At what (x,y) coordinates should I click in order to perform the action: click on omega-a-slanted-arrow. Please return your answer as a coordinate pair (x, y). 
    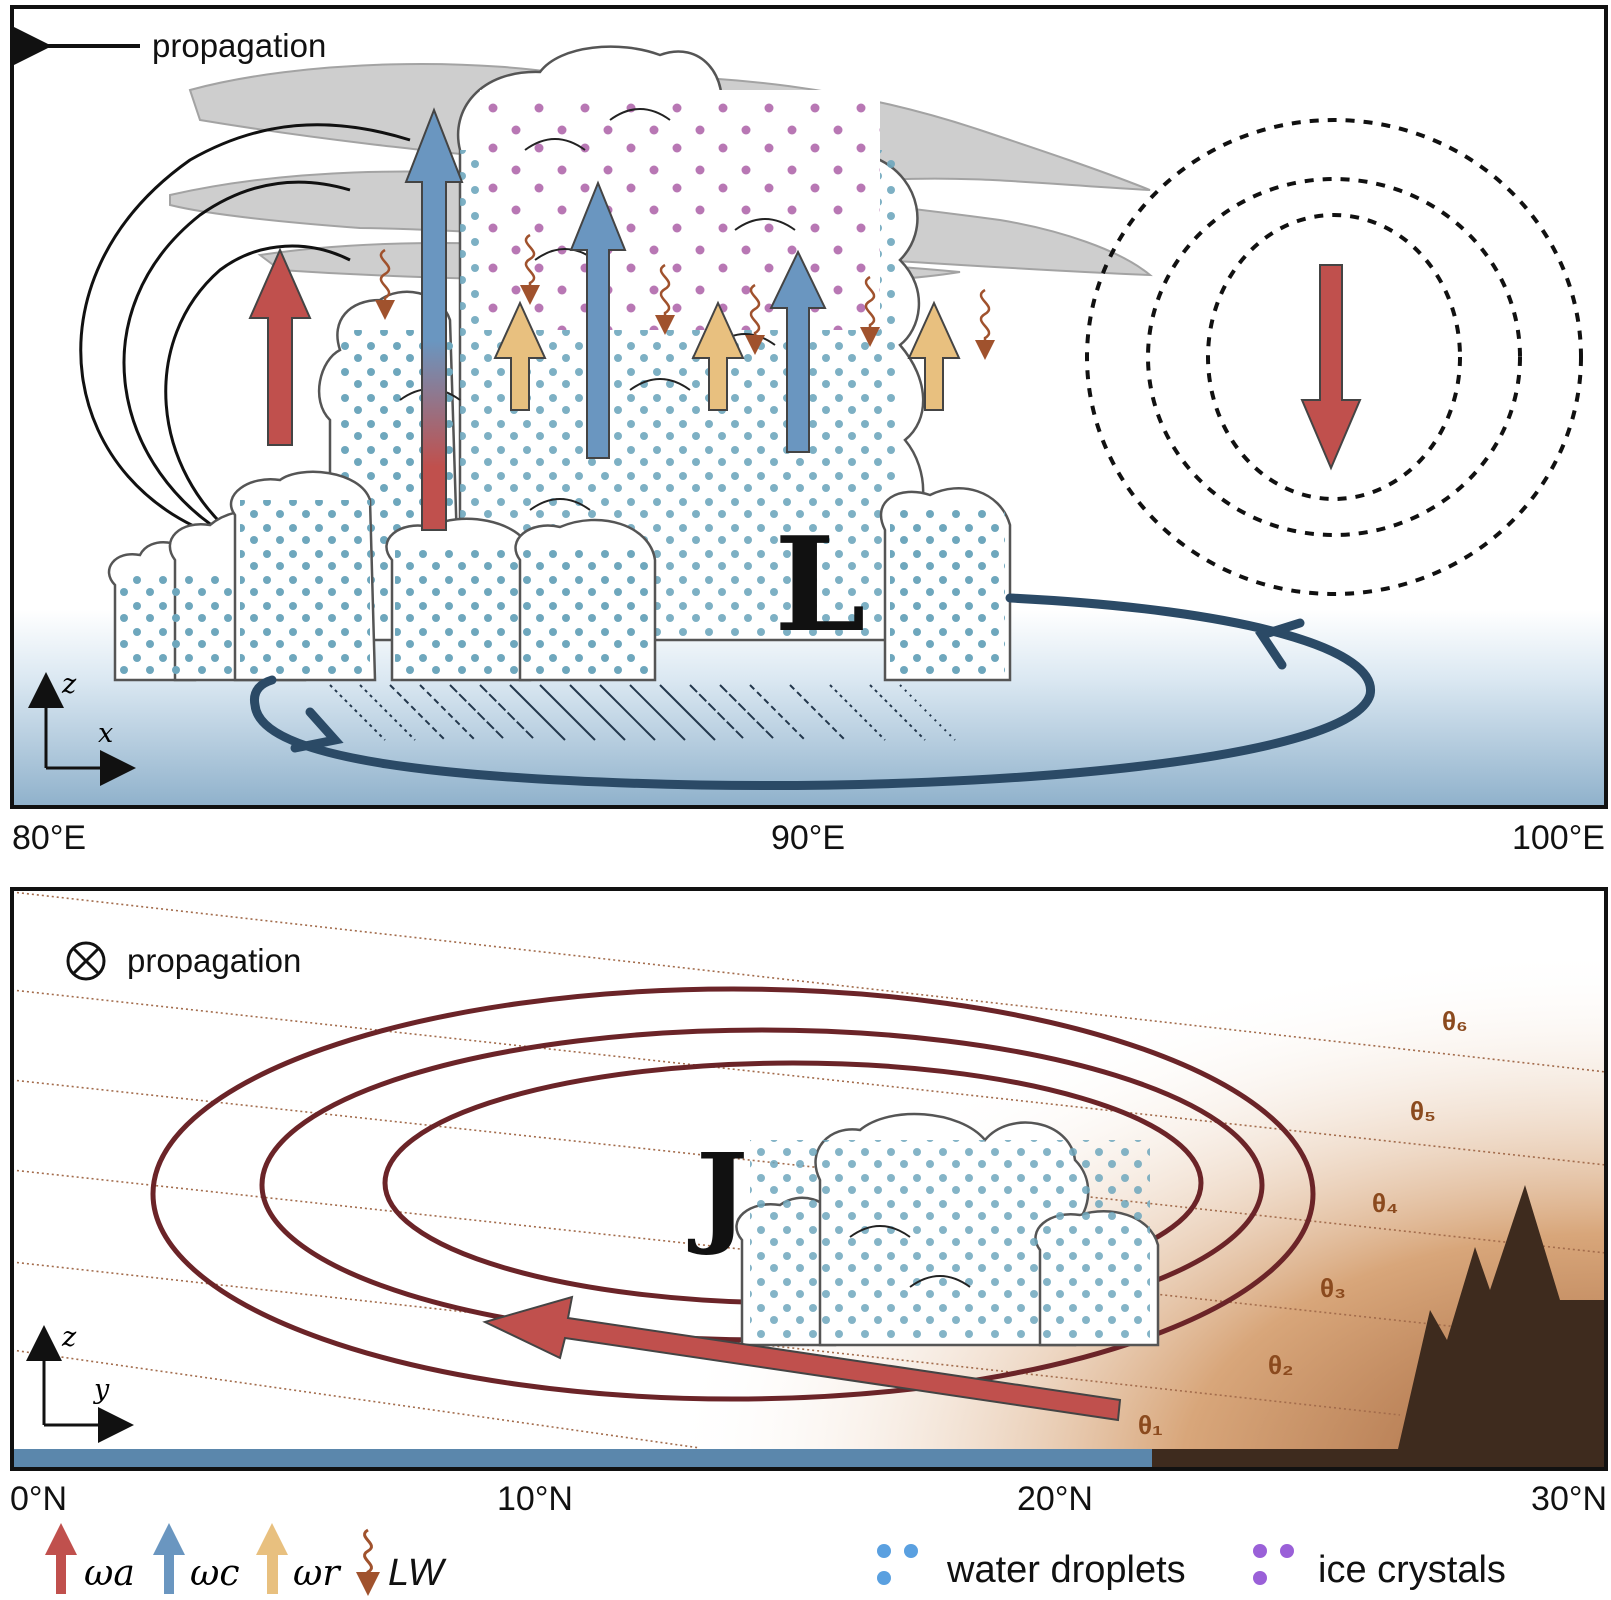
    Looking at the image, I should click on (802, 1358).